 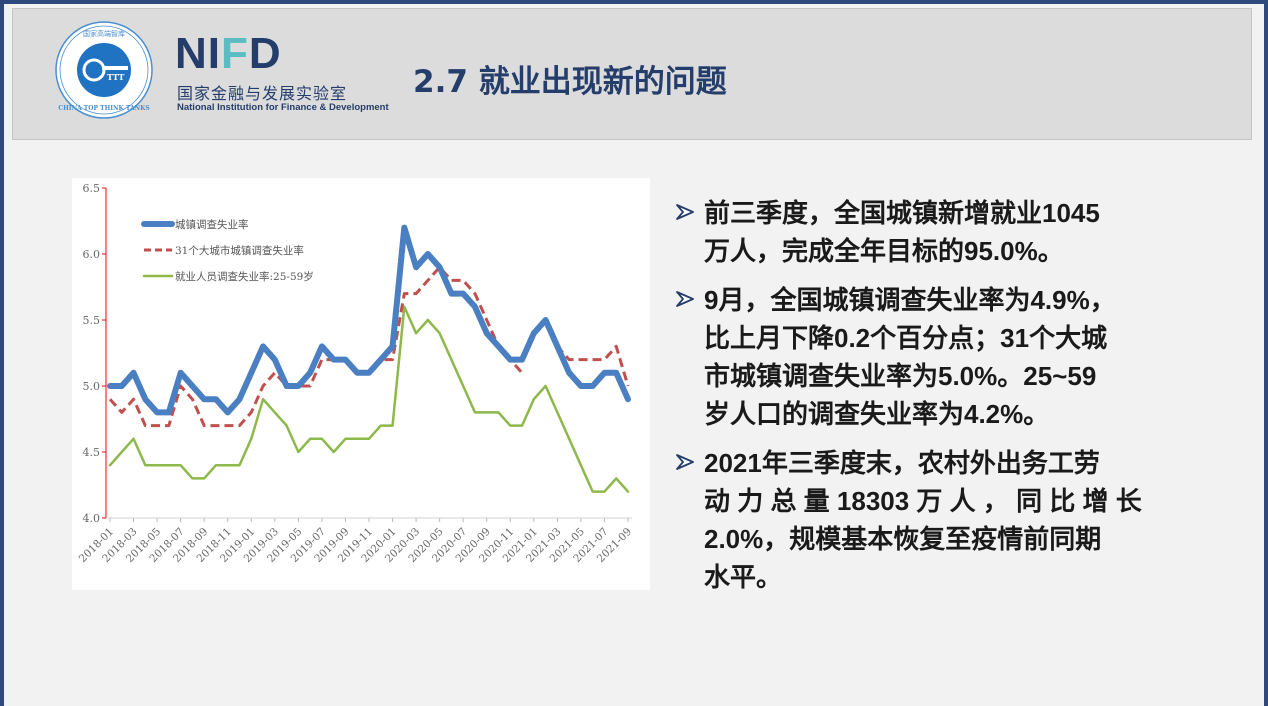 What do you see at coordinates (923, 501) in the screenshot?
I see `bullet-line: 动 力 总 量 18303 万 人 ， 同 比 增 长` at bounding box center [923, 501].